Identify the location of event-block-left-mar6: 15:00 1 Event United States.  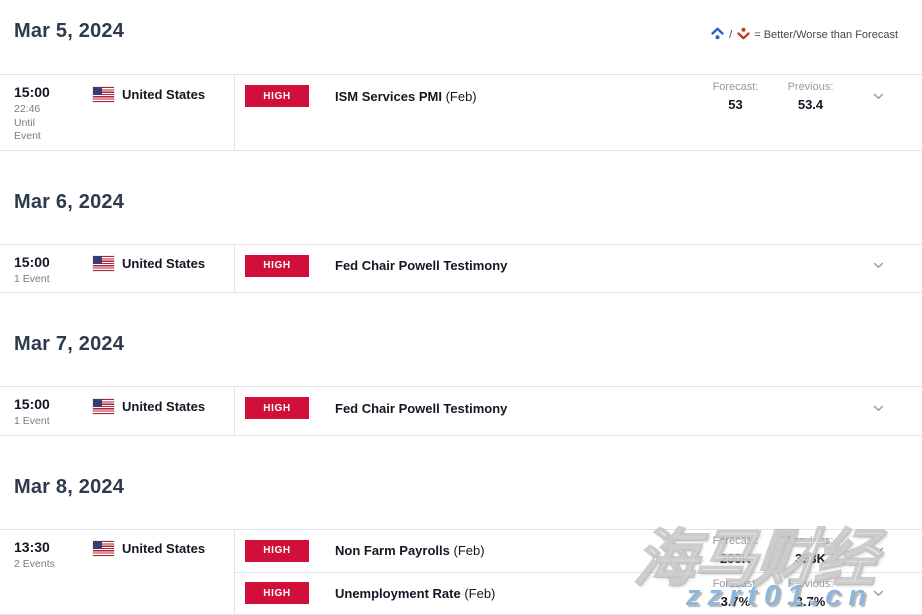
(117, 268).